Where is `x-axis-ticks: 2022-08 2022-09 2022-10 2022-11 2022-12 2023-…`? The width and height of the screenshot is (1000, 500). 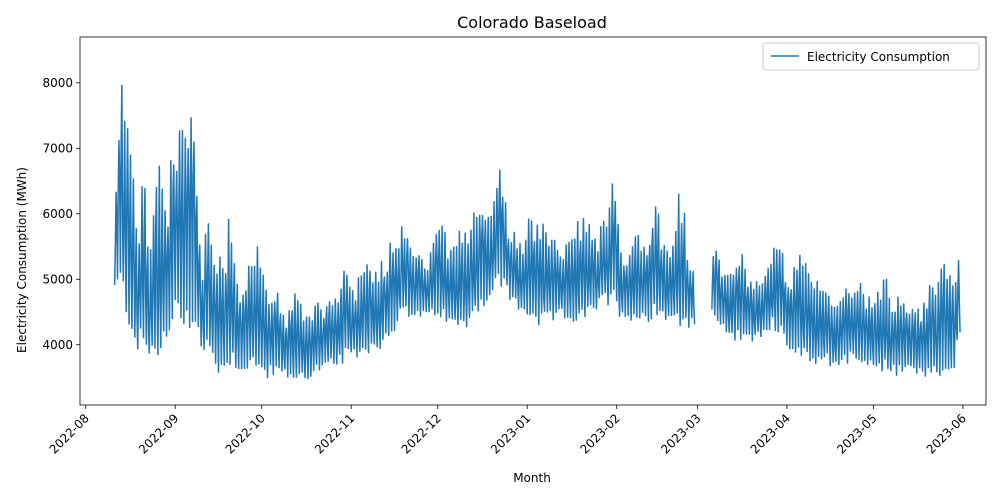
x-axis-ticks: 2022-08 2022-09 2022-10 2022-11 2022-12 2023-… is located at coordinates (508, 431).